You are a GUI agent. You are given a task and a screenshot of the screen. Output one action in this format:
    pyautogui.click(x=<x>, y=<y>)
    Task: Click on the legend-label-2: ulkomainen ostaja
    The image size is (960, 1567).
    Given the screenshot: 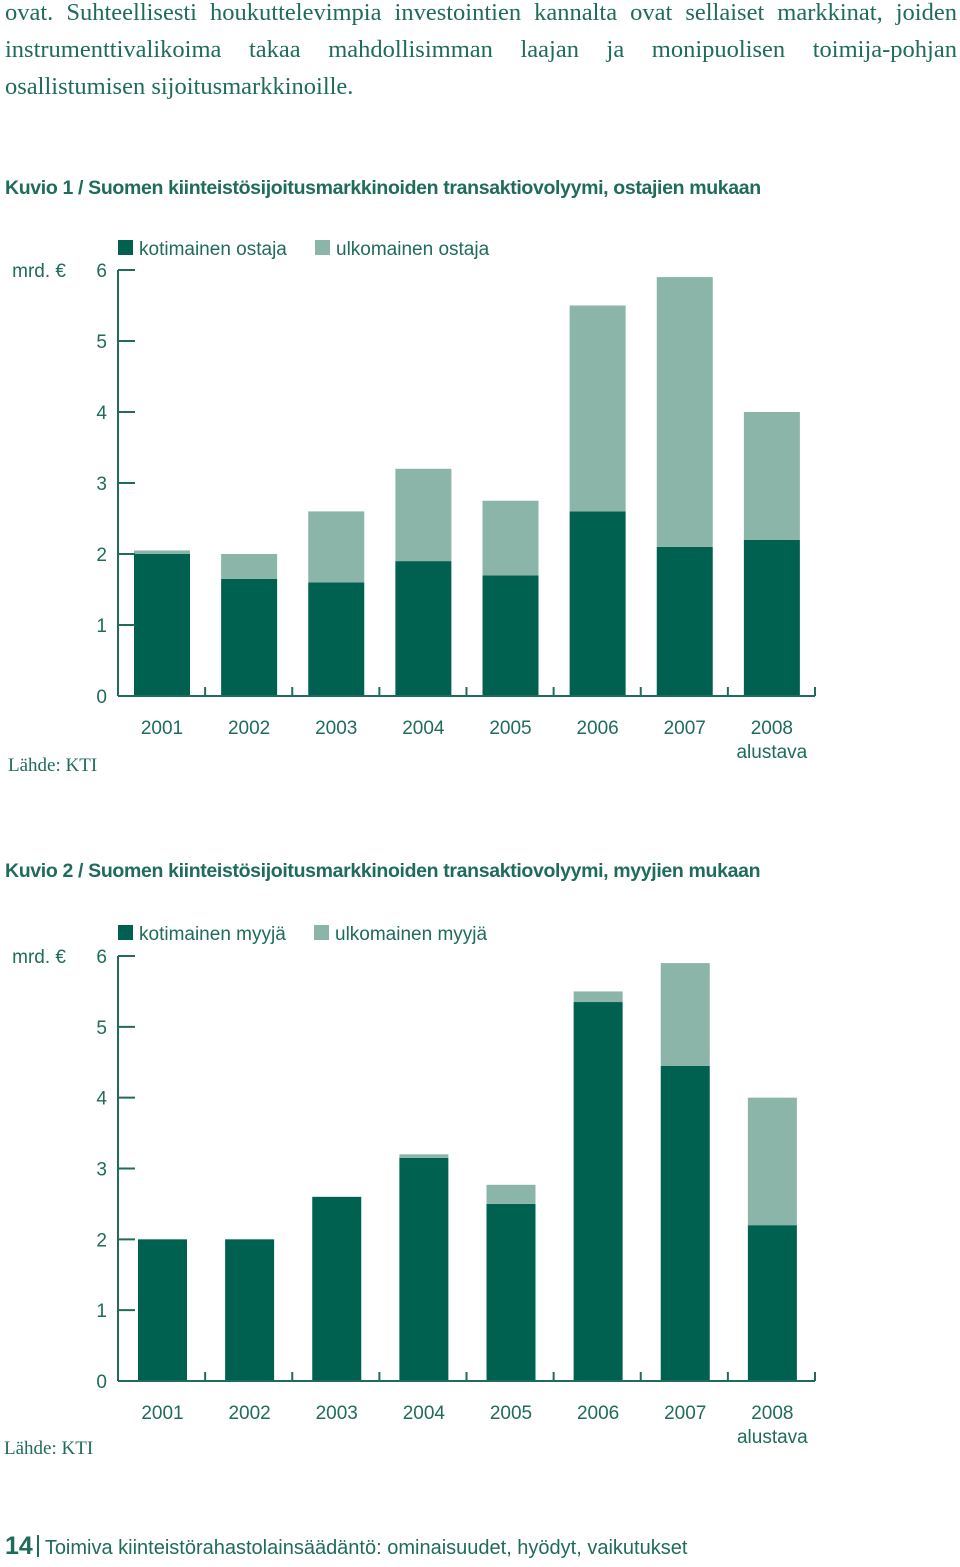 What is the action you would take?
    pyautogui.click(x=413, y=249)
    